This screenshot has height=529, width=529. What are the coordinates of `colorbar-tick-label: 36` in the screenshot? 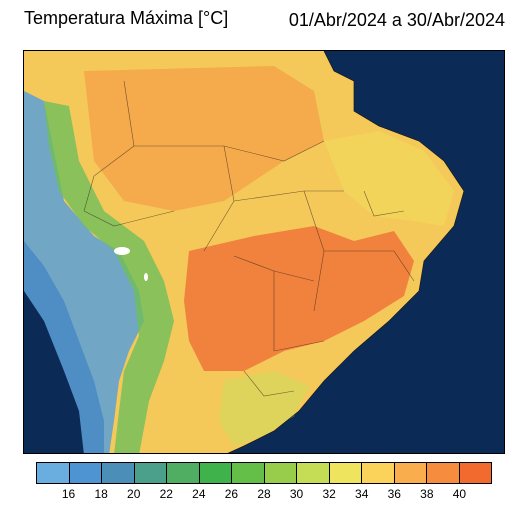 It's located at (394, 494).